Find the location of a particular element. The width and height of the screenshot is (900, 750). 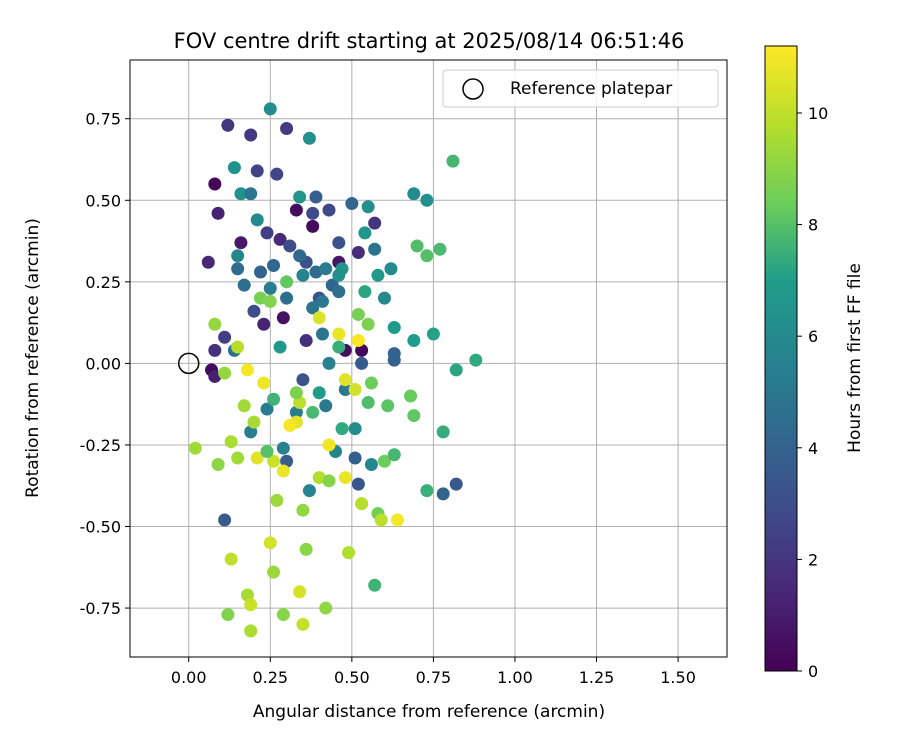

legend-box is located at coordinates (580, 88).